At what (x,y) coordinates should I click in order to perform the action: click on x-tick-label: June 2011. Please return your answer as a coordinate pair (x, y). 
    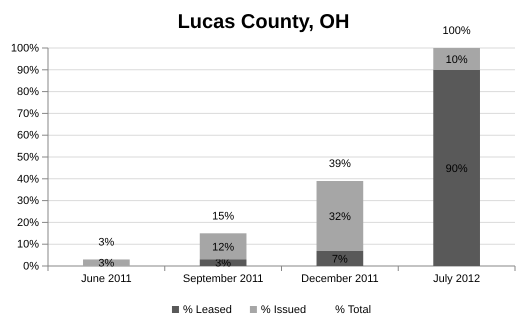
    Looking at the image, I should click on (106, 278).